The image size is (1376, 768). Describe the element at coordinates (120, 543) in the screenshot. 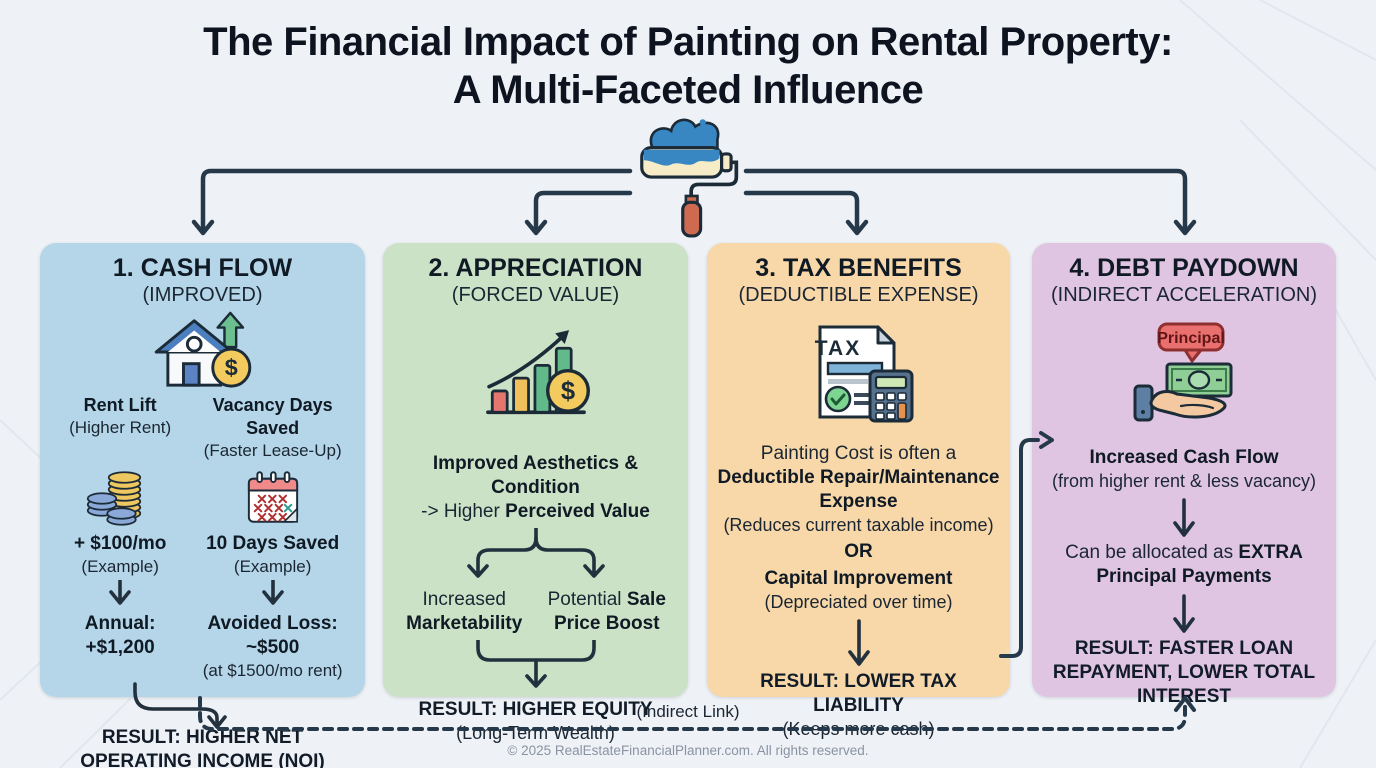

I see `rent-example-value: + $100/mo` at that location.